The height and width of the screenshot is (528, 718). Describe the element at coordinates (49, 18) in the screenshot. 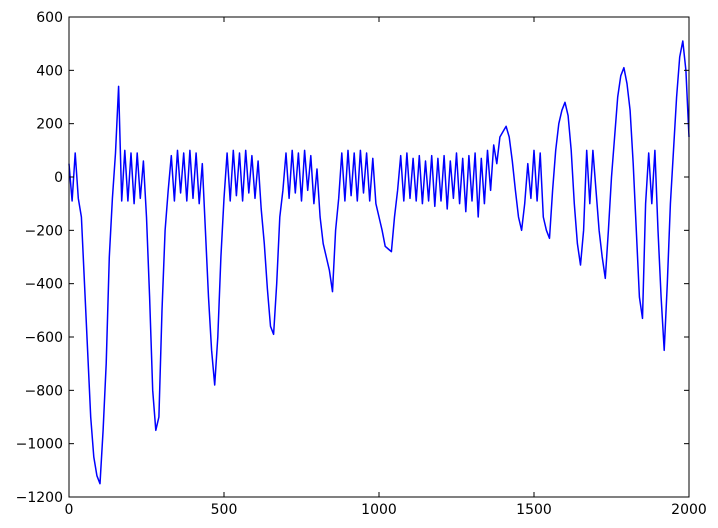

I see `y-tick-label: 600` at that location.